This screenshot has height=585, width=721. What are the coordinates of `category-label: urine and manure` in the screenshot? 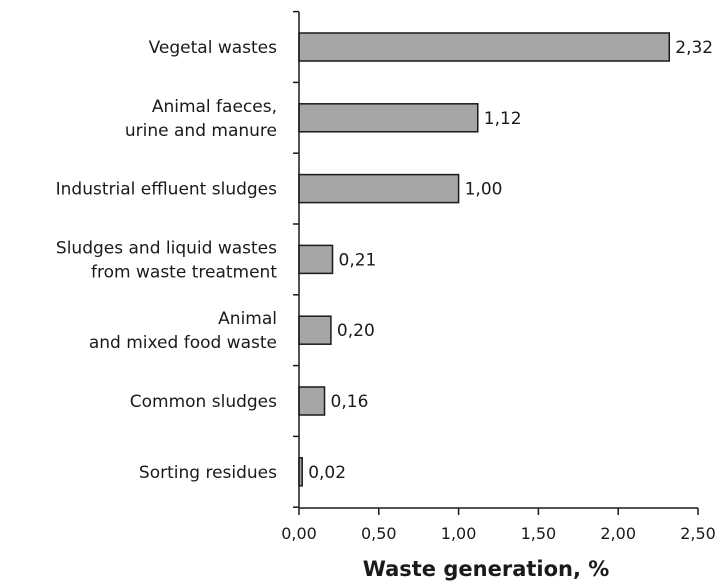 It's located at (201, 131).